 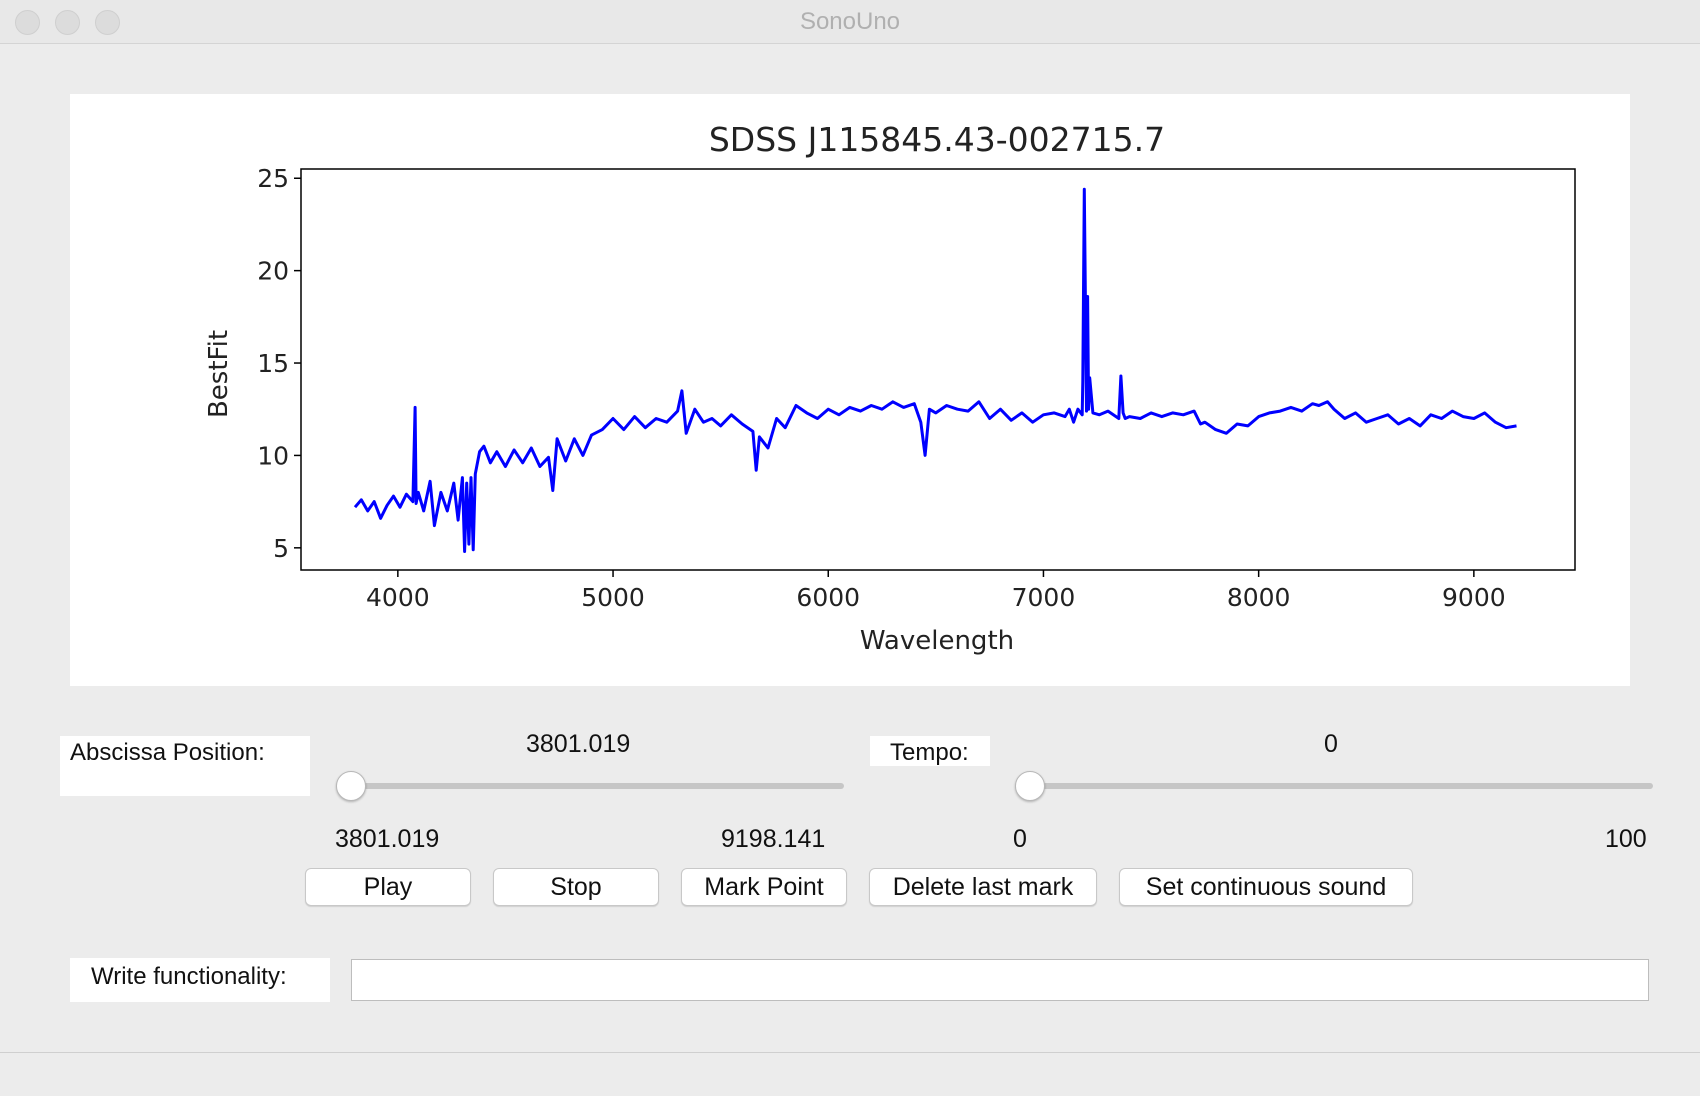 I want to click on close-window-button, so click(x=27, y=22).